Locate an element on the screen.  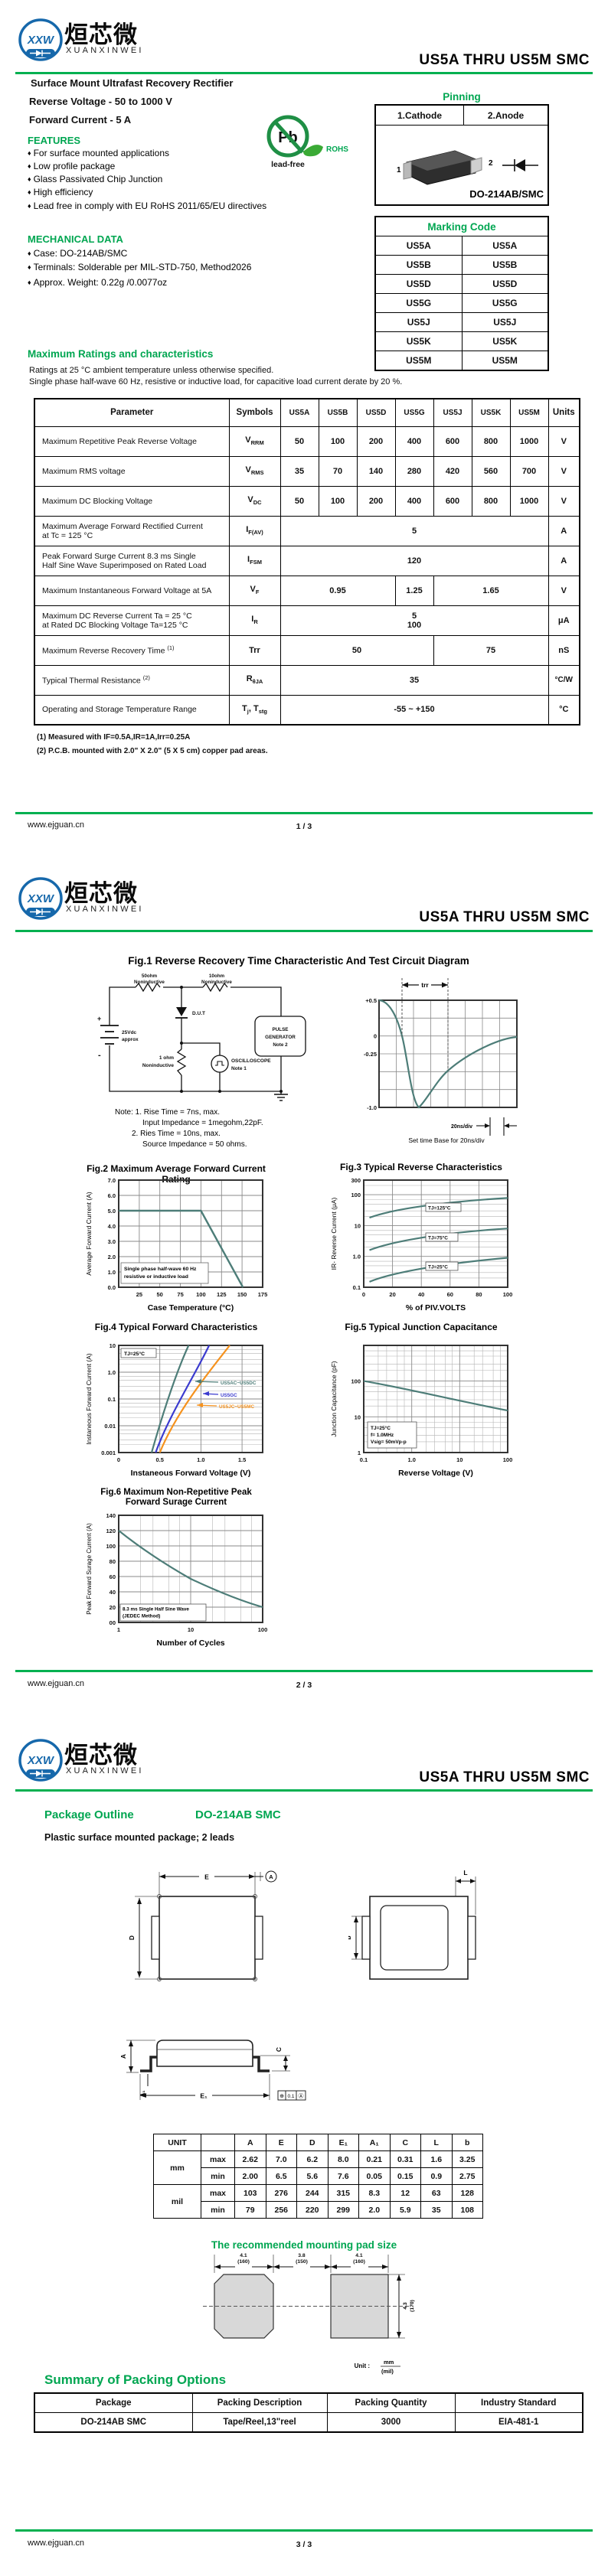
svg-text: 4.1 is located at coordinates (359, 2255).